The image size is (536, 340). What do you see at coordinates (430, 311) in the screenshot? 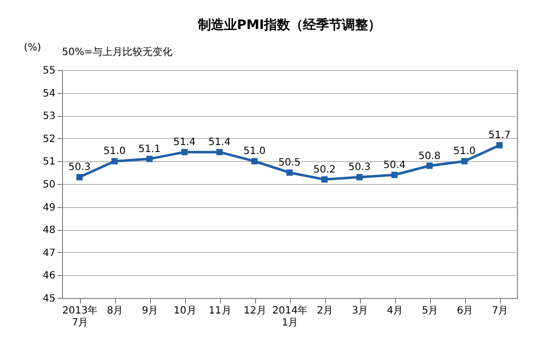
I see `x-tick-label: 5月` at bounding box center [430, 311].